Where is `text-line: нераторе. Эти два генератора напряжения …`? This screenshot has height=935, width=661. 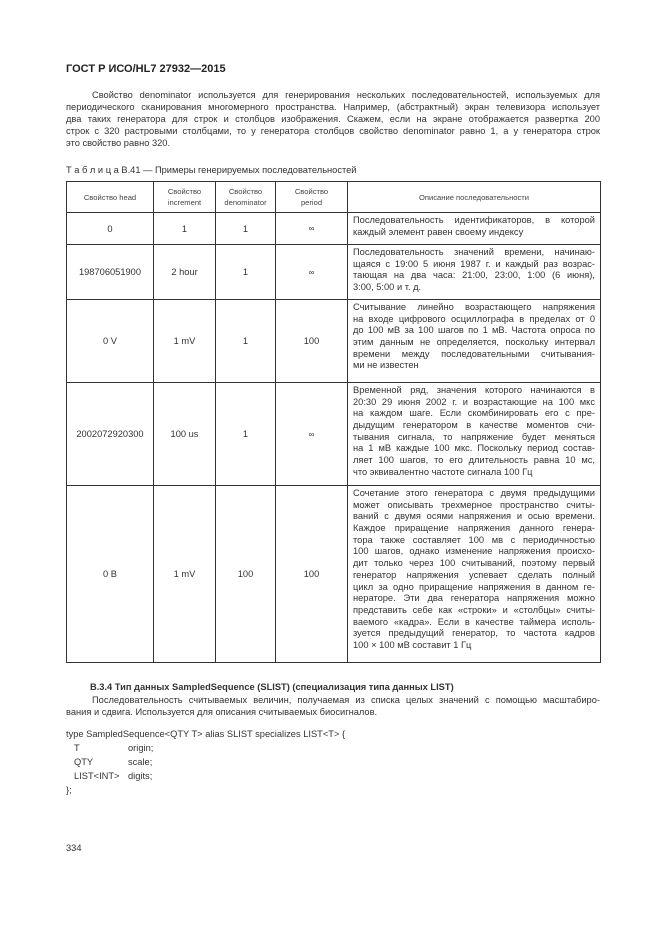
text-line: нераторе. Эти два генератора напряжения … is located at coordinates (474, 598).